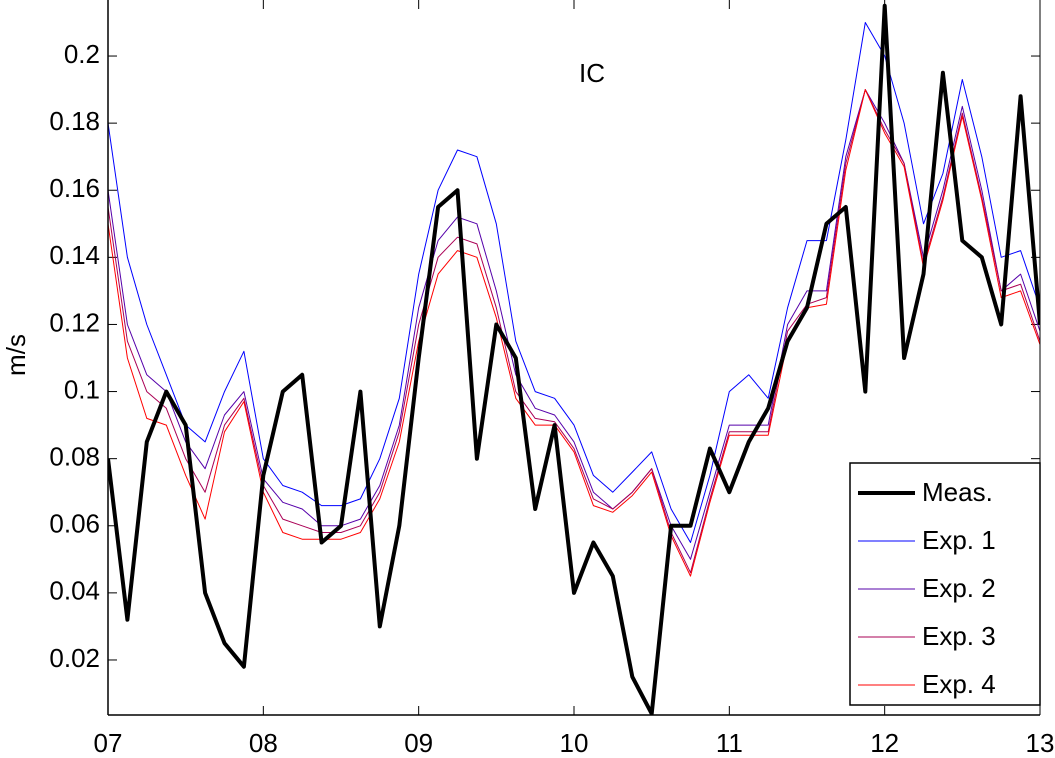 The height and width of the screenshot is (758, 1055). I want to click on y-tick-label: 0.14, so click(74, 255).